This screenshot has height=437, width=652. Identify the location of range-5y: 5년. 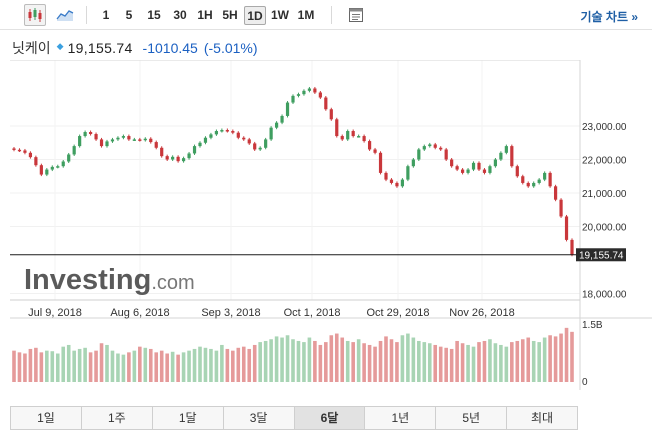
(472, 418).